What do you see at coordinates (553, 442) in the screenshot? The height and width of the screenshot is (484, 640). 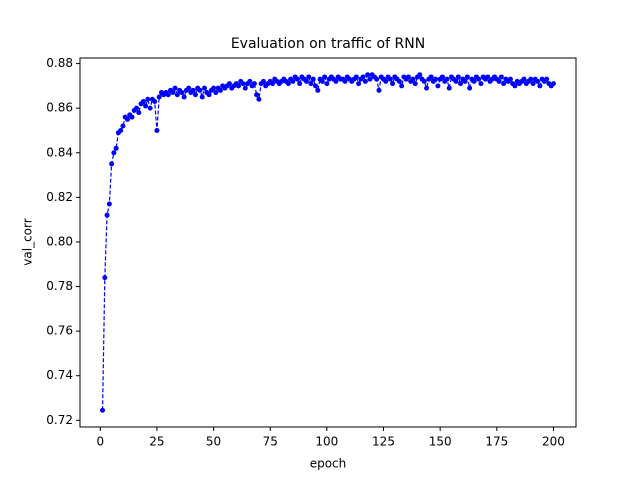 I see `x-tick-label: 200` at bounding box center [553, 442].